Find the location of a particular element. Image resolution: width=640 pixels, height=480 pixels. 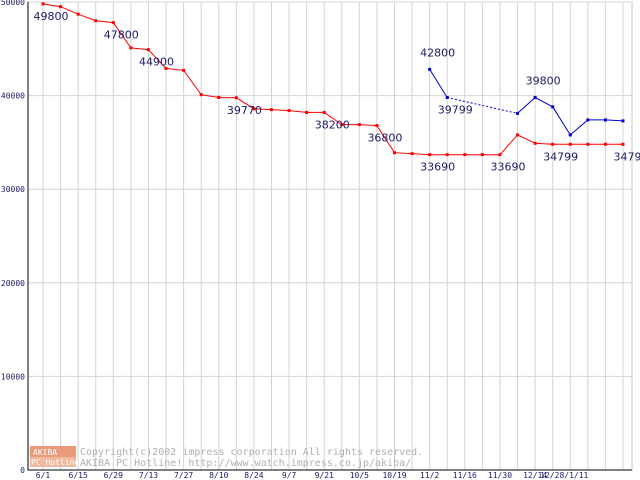

data-label: 38200 is located at coordinates (332, 124).